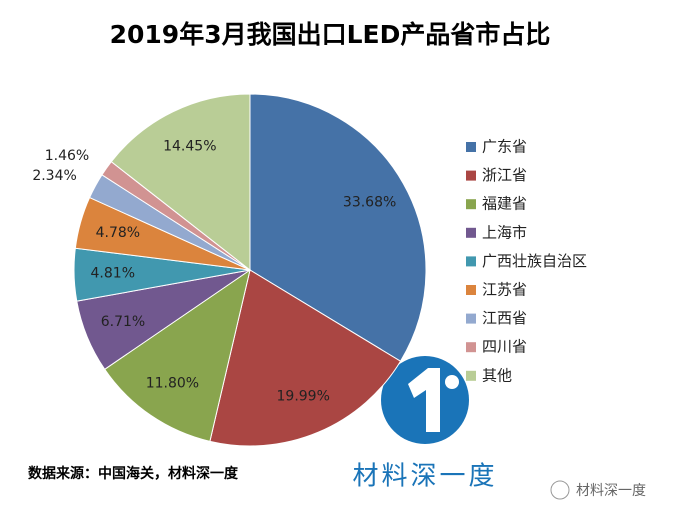  I want to click on legend-label: 上海市, so click(504, 232).